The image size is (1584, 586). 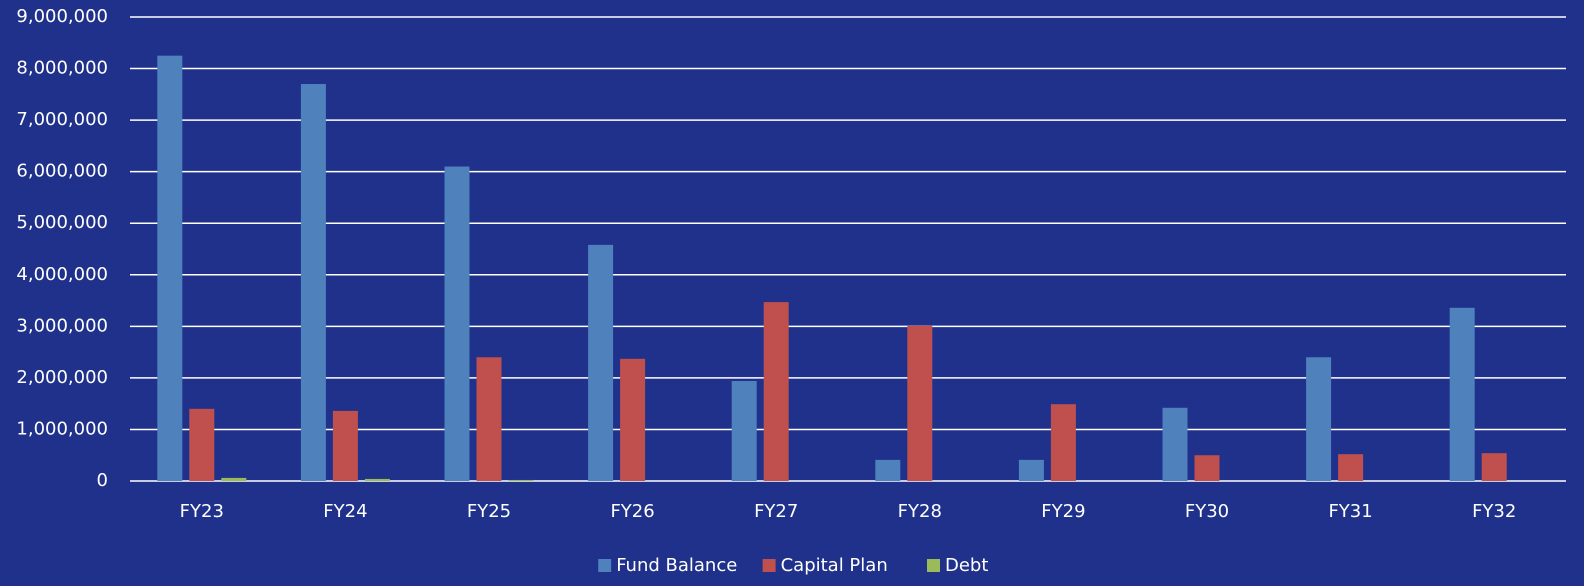 I want to click on y-tick-label: 1,000,000, so click(x=62, y=428).